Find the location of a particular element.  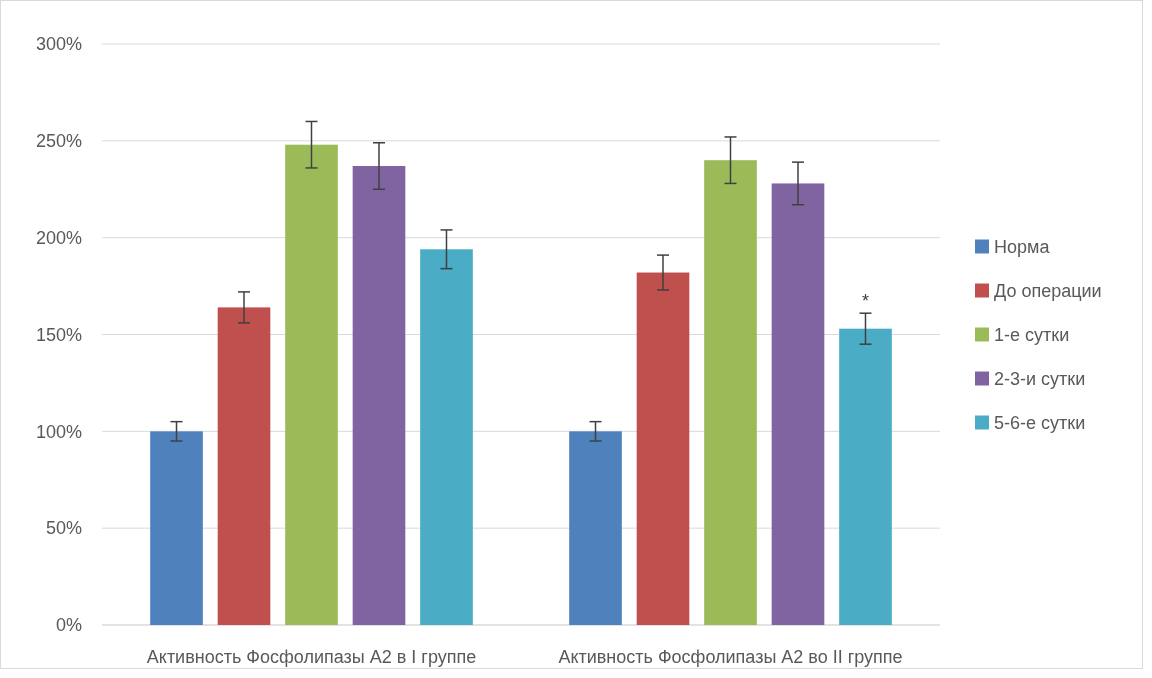

x-tick-label: Активность Фосфолипазы А2 во II группе is located at coordinates (730, 657).